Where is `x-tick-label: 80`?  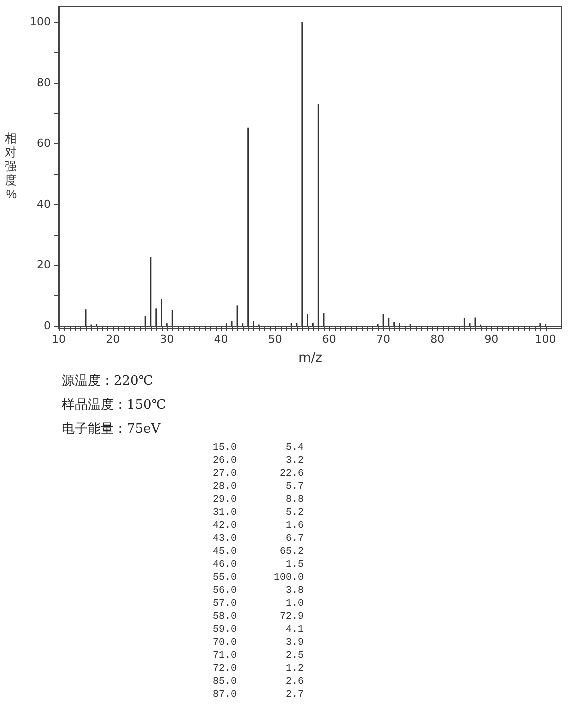
x-tick-label: 80 is located at coordinates (437, 339).